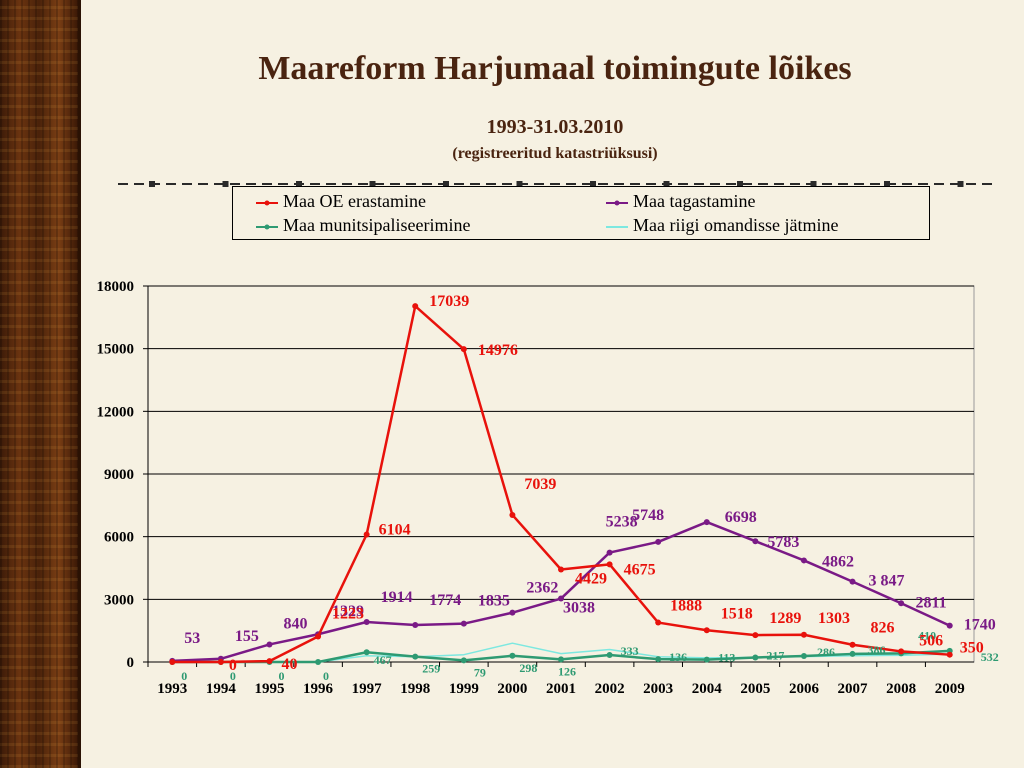 Image resolution: width=1024 pixels, height=768 pixels. I want to click on sidebar-edge, so click(79, 384).